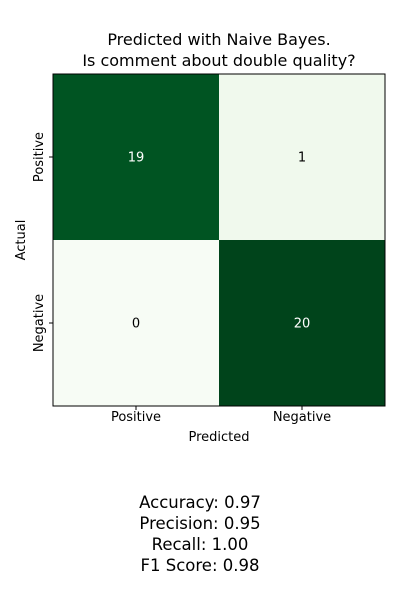 The height and width of the screenshot is (604, 400). Describe the element at coordinates (218, 39) in the screenshot. I see `chart-title-line-0: Predicted with Naive Bayes.` at that location.